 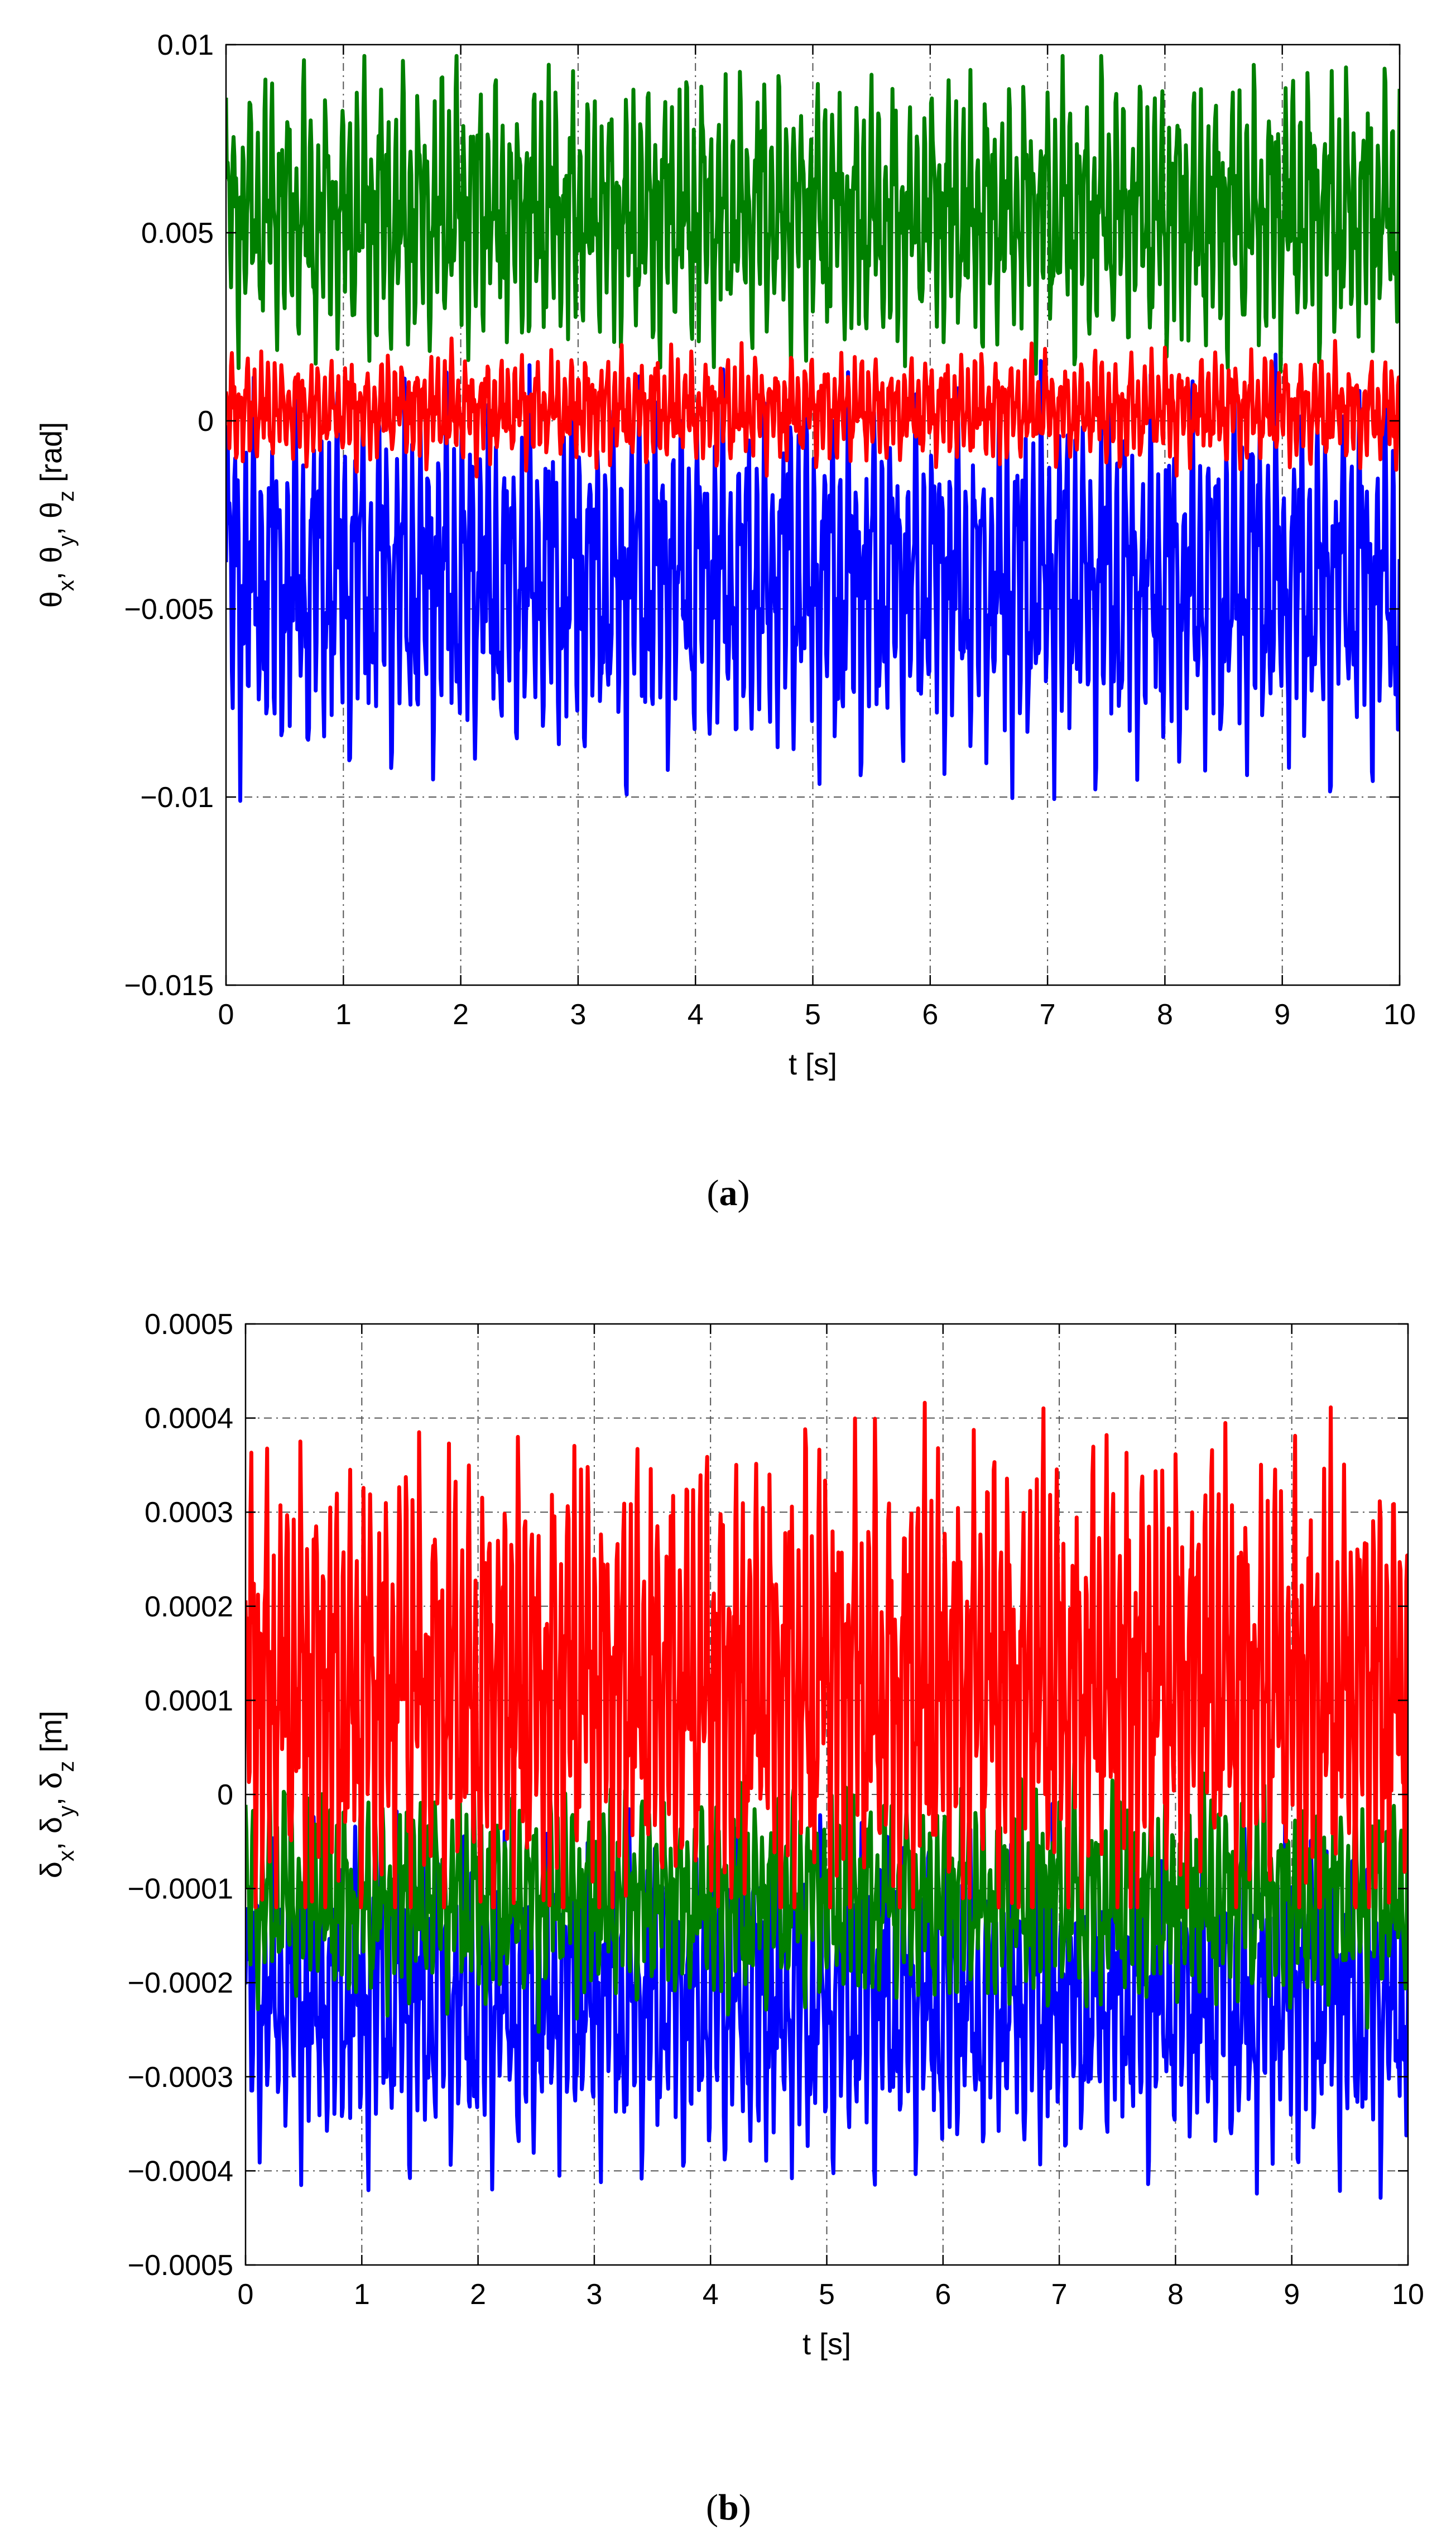 I want to click on y-tick-label: −0.0004, so click(x=180, y=2171).